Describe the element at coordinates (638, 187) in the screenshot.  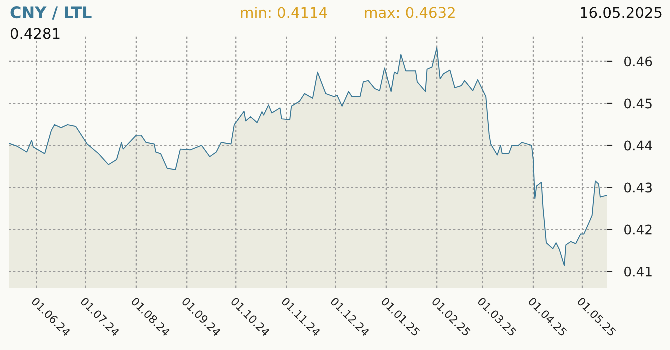
I see `y-tick-label: 0.43` at that location.